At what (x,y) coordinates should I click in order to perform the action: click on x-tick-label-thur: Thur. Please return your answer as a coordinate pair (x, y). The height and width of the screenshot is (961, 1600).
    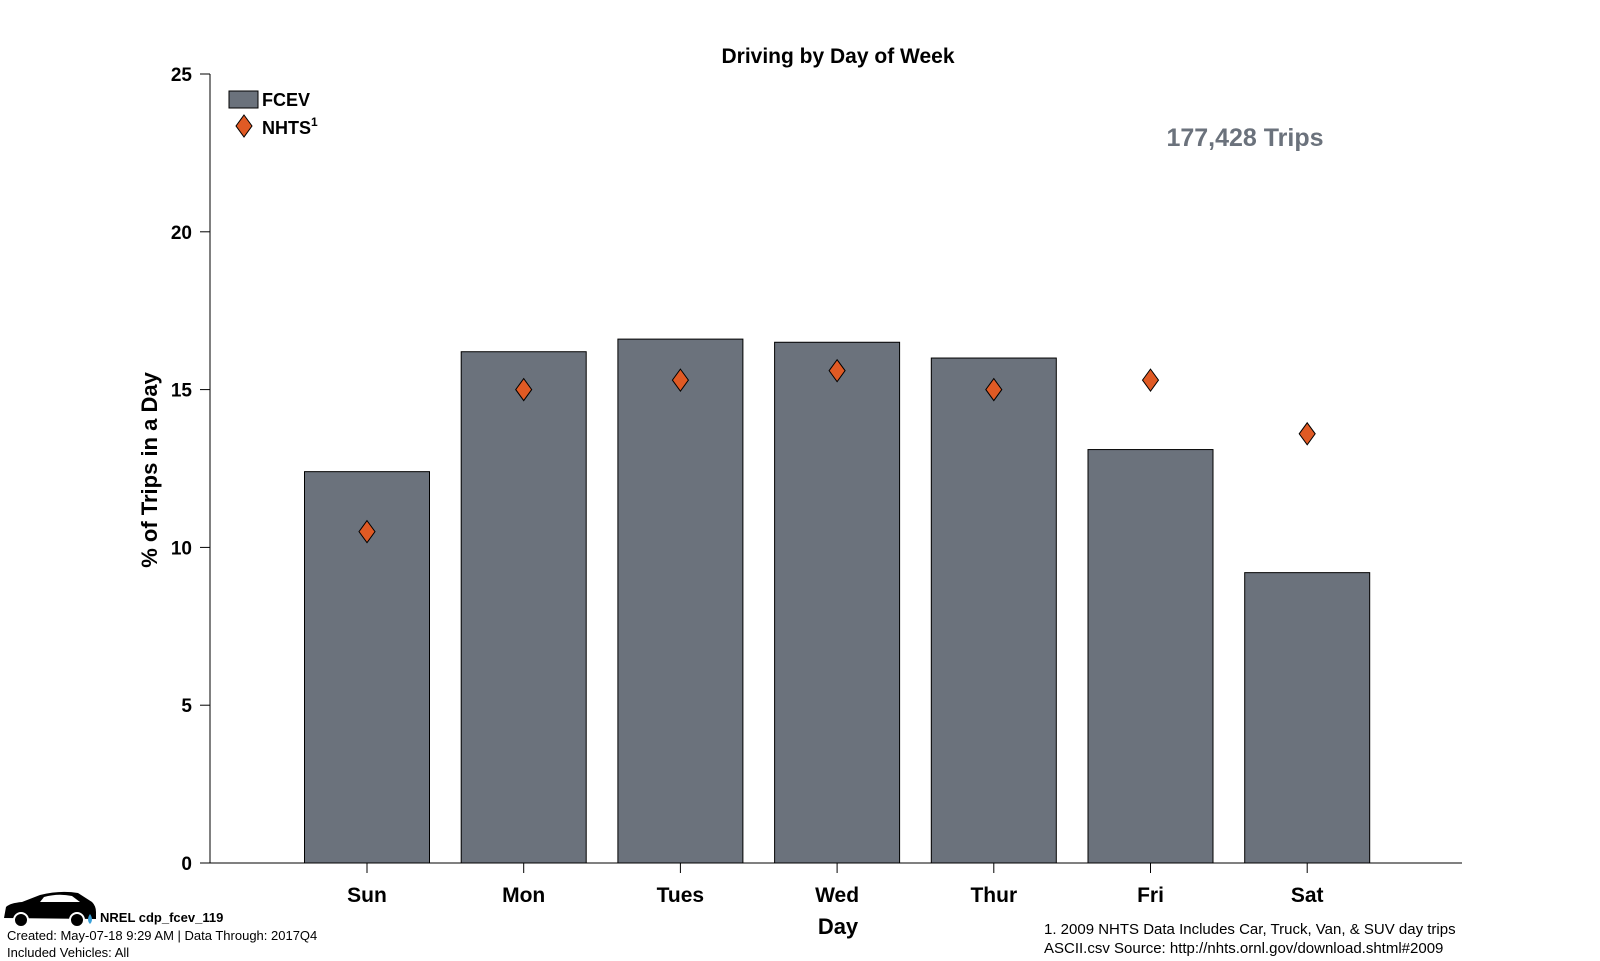
    Looking at the image, I should click on (993, 895).